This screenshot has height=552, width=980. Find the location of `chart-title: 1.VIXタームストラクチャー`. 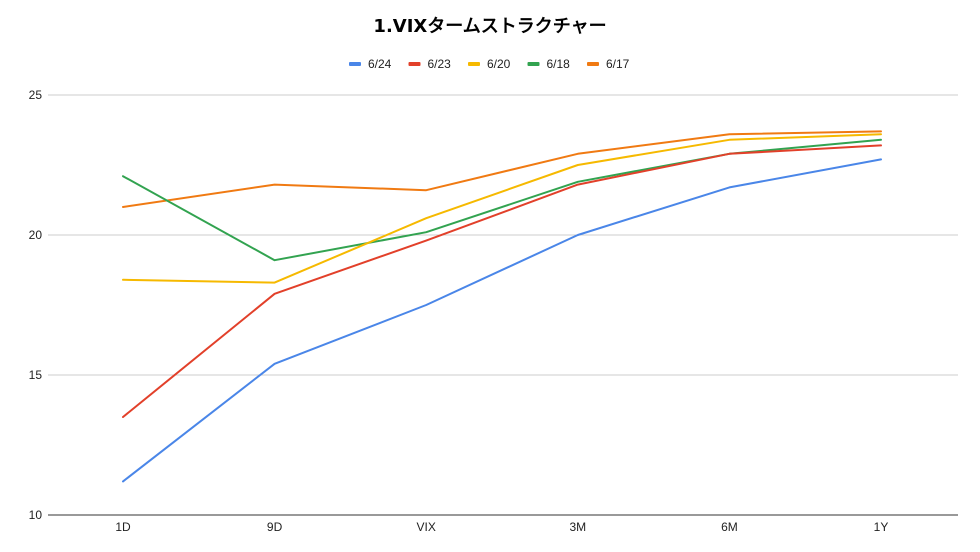

chart-title: 1.VIXタームストラクチャー is located at coordinates (489, 26).